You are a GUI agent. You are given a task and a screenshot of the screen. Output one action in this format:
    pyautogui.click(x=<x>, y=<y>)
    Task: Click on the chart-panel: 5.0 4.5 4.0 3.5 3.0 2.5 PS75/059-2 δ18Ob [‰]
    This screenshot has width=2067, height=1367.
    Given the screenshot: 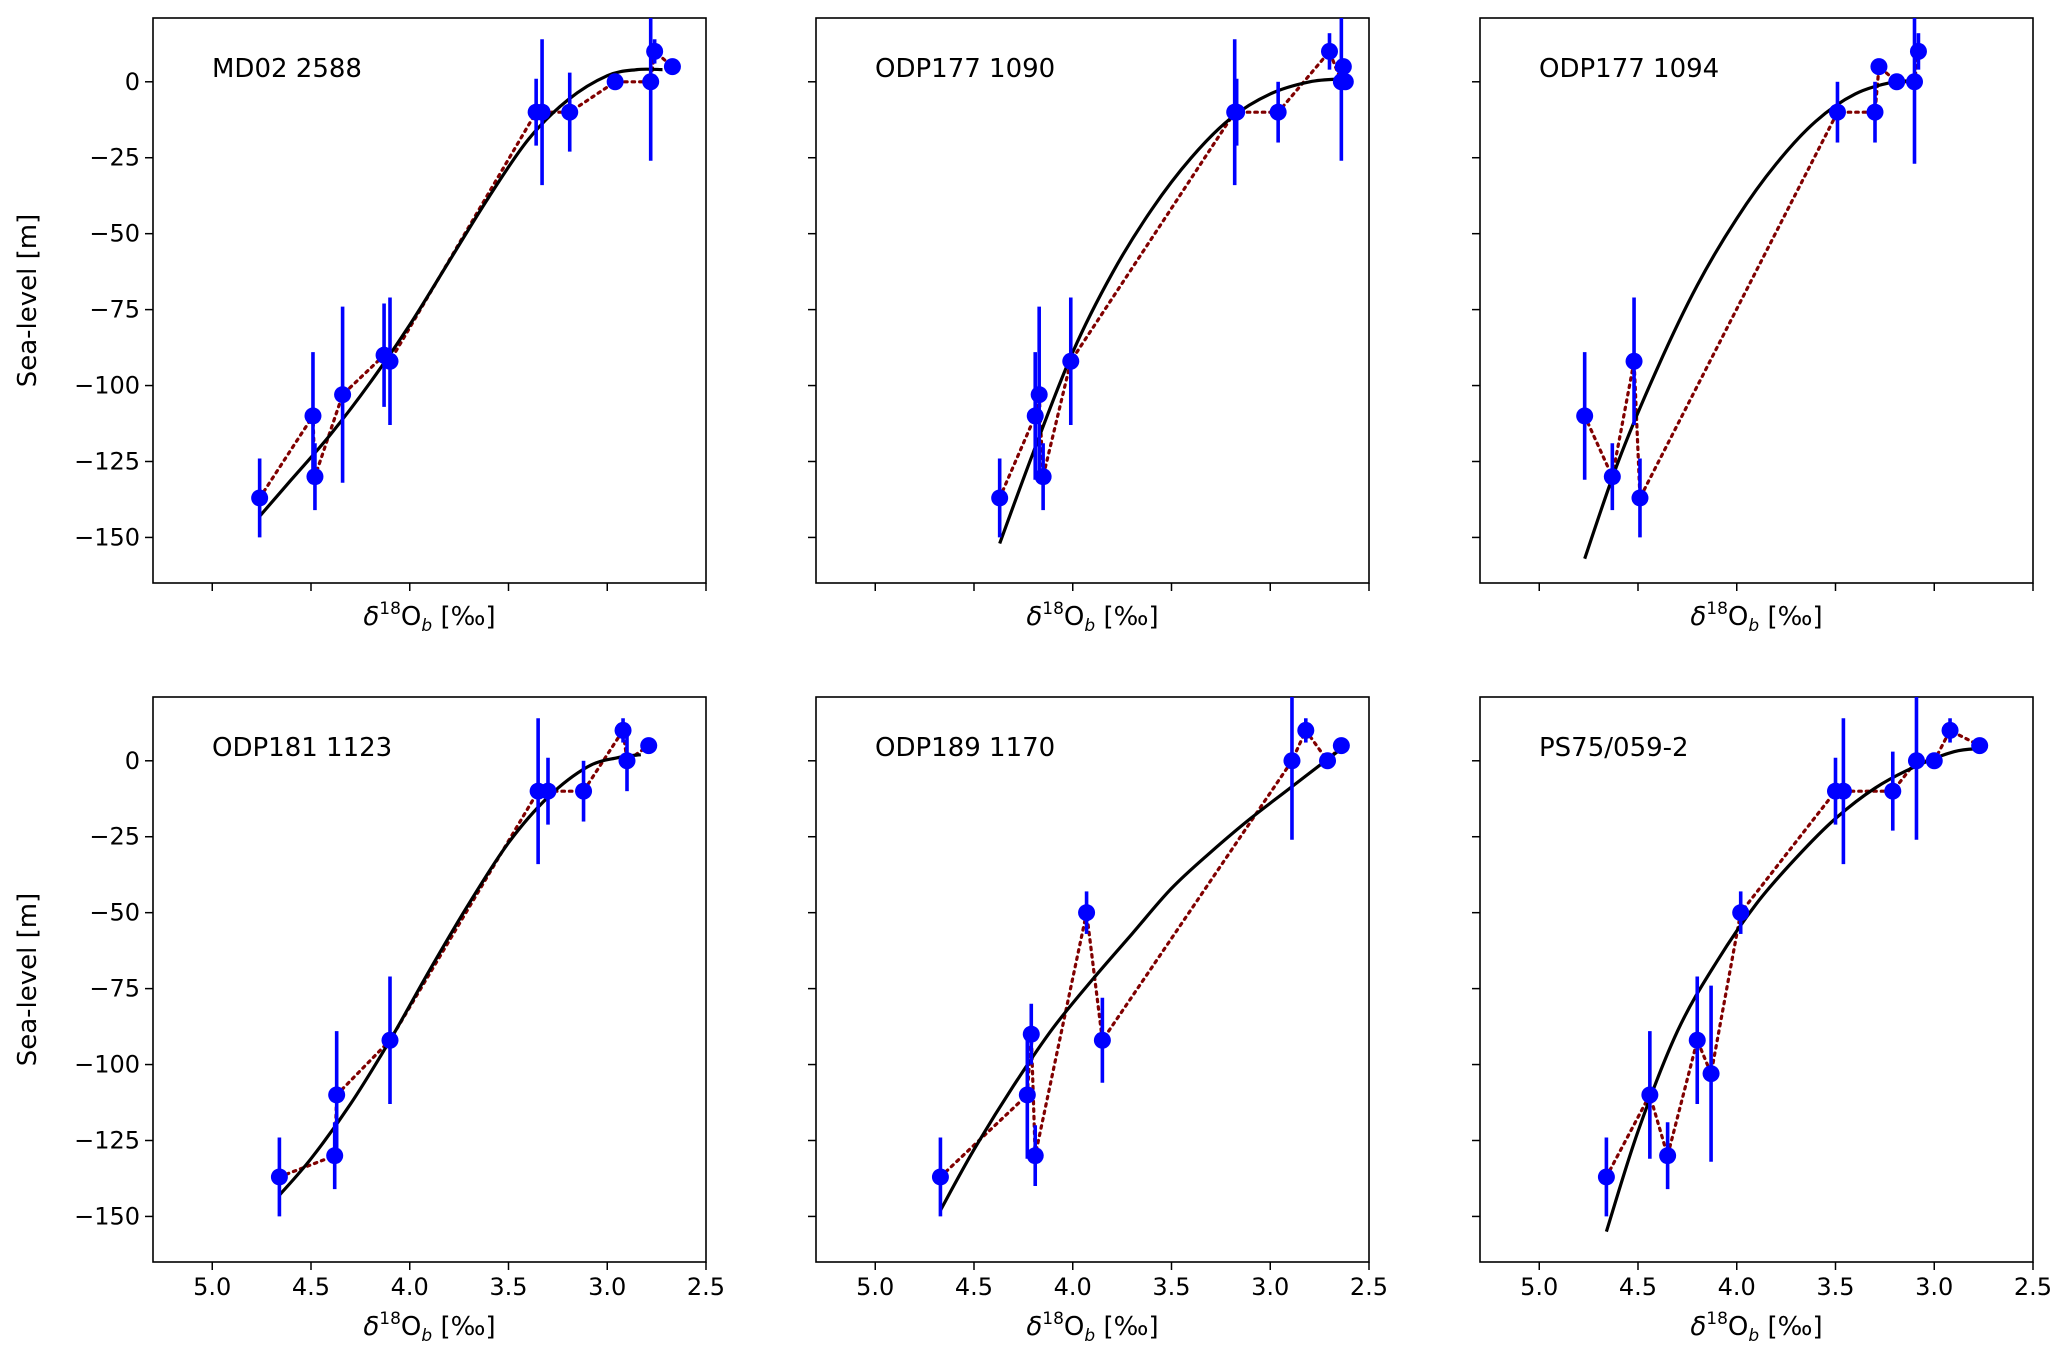 What is the action you would take?
    pyautogui.click(x=1762, y=1021)
    